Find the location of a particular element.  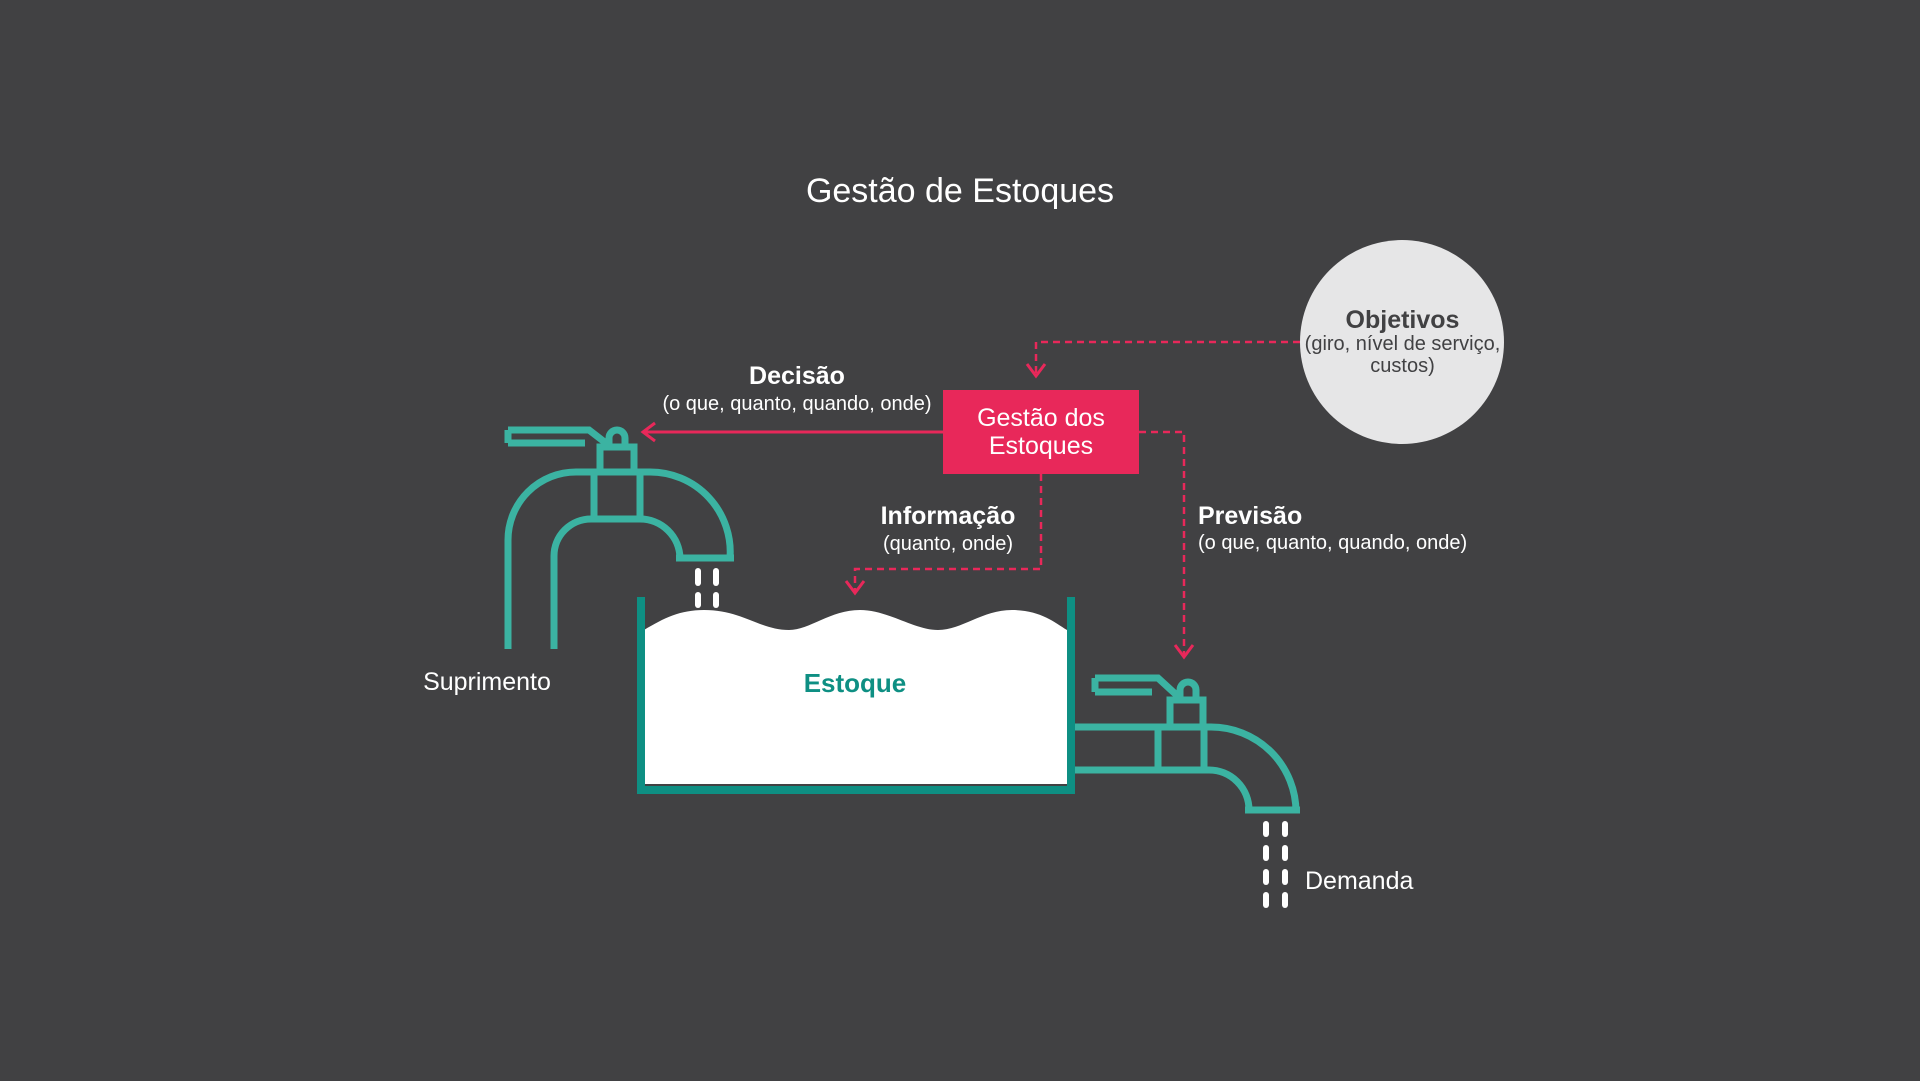

previsao-detail: (o que, quanto, quando, onde) is located at coordinates (1333, 543).